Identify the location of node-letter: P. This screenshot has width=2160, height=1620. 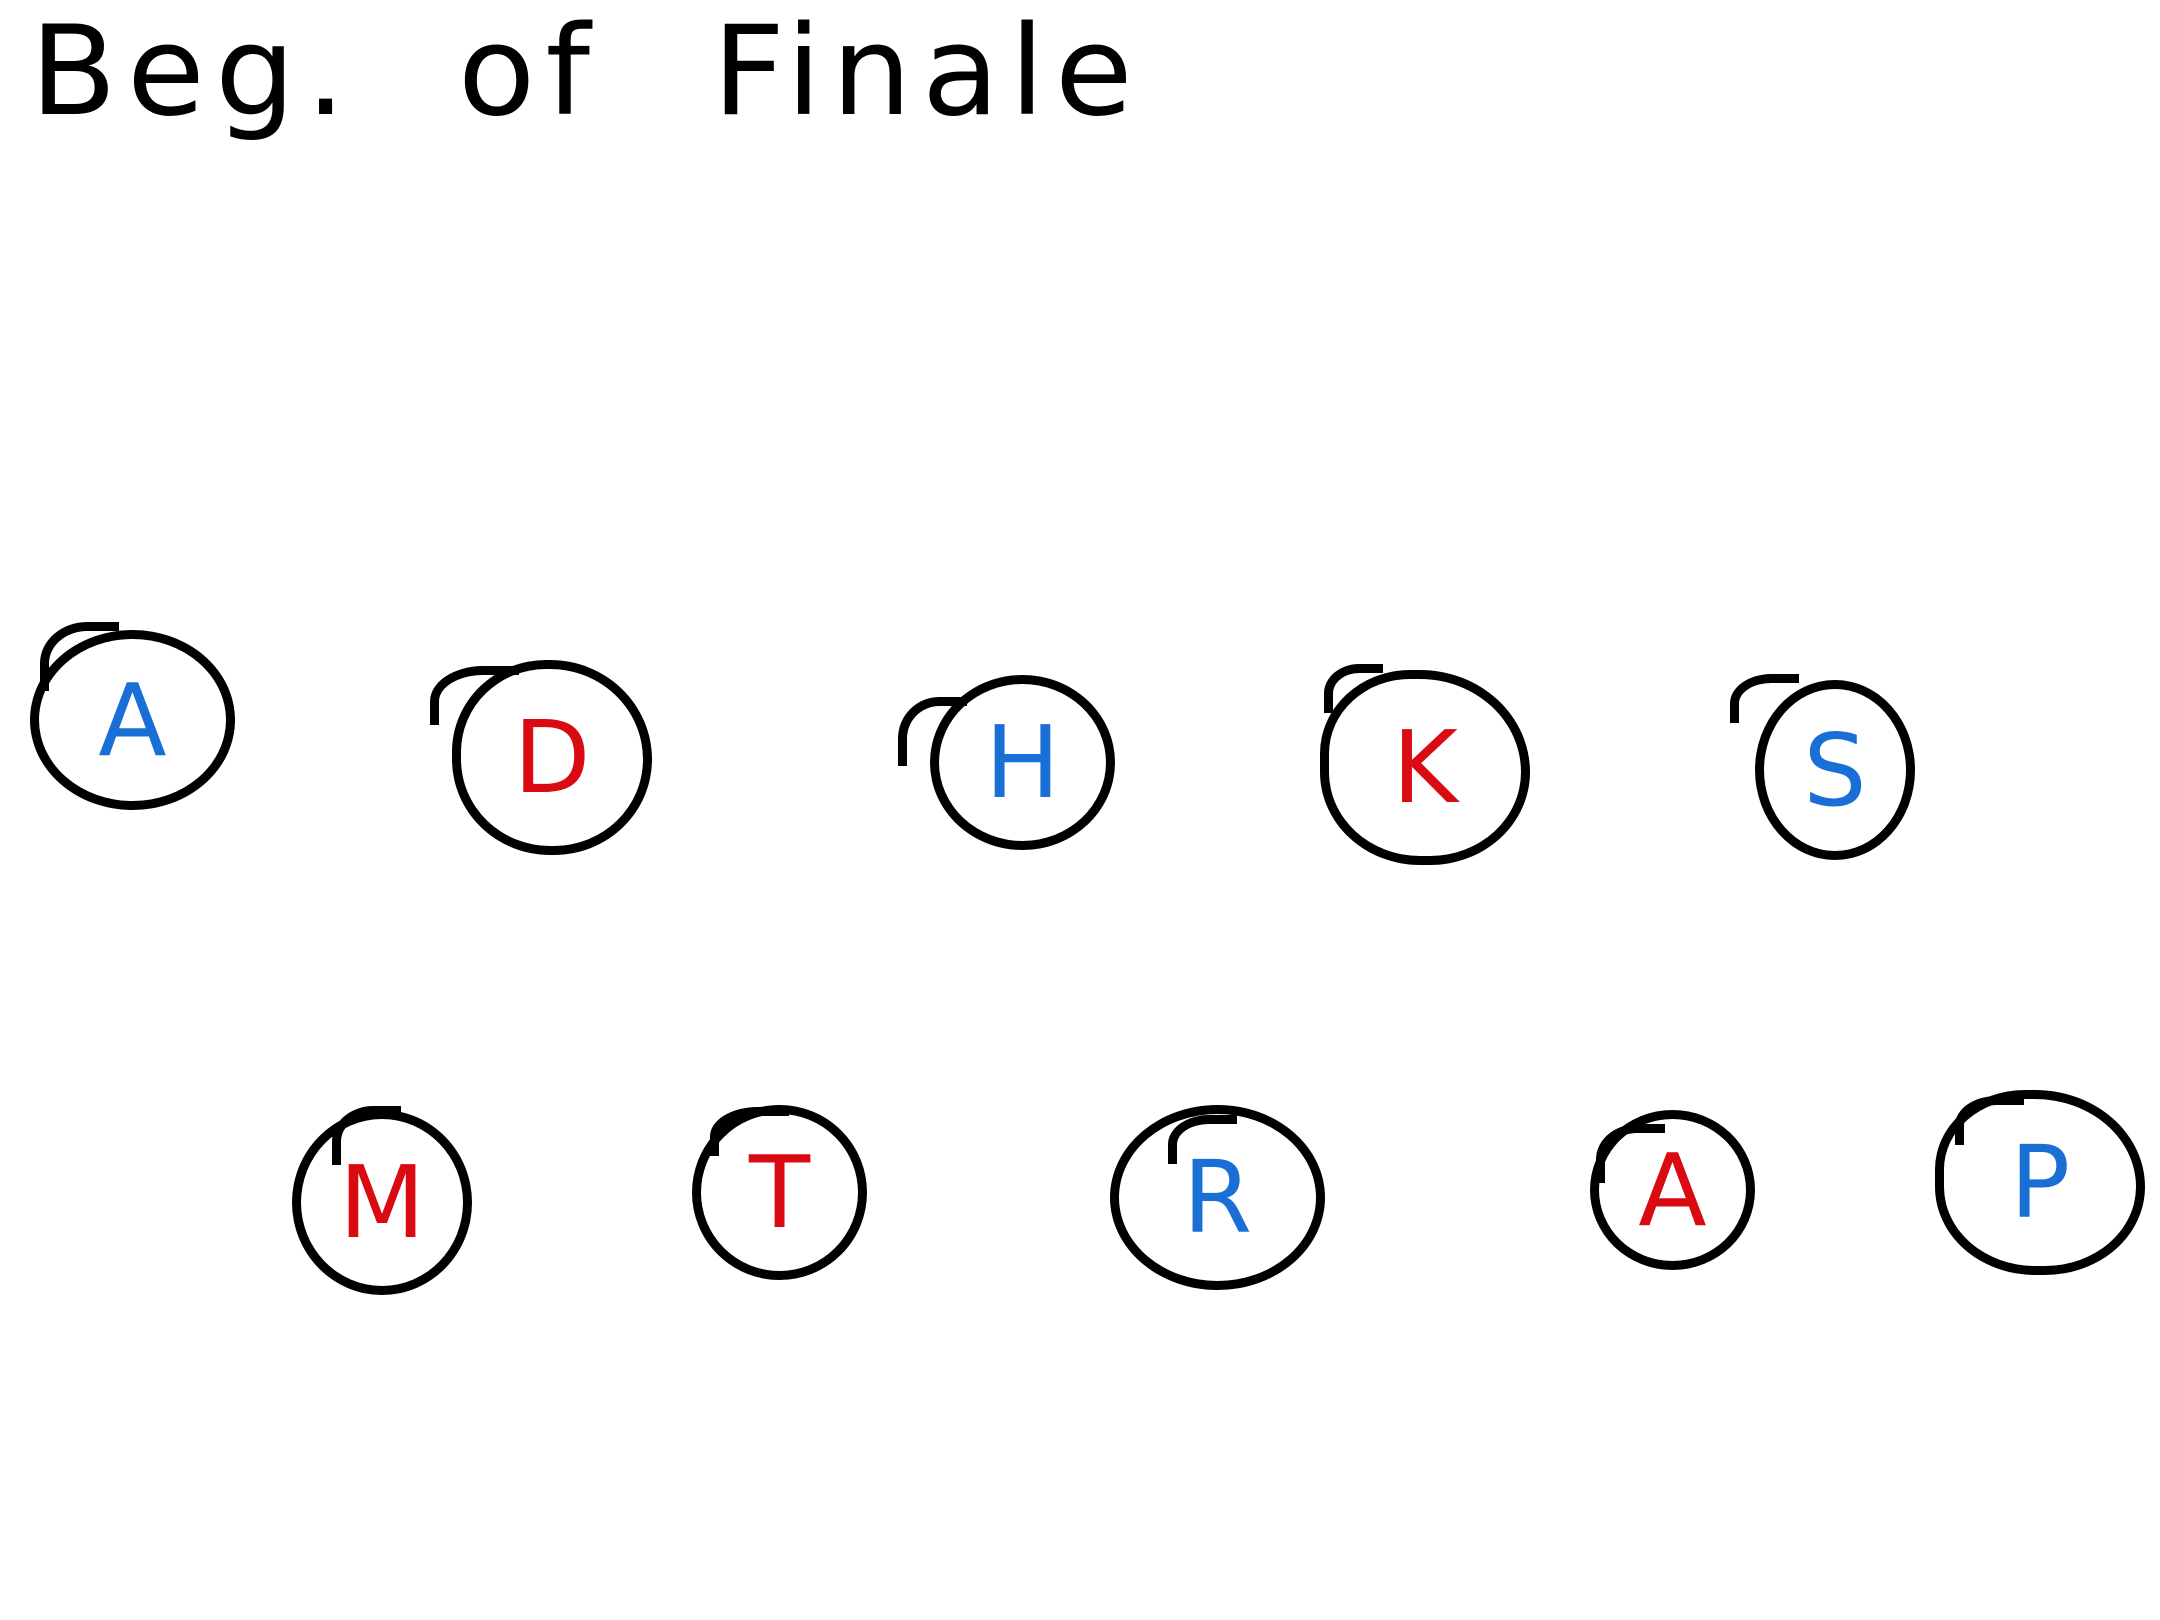
(2040, 1182).